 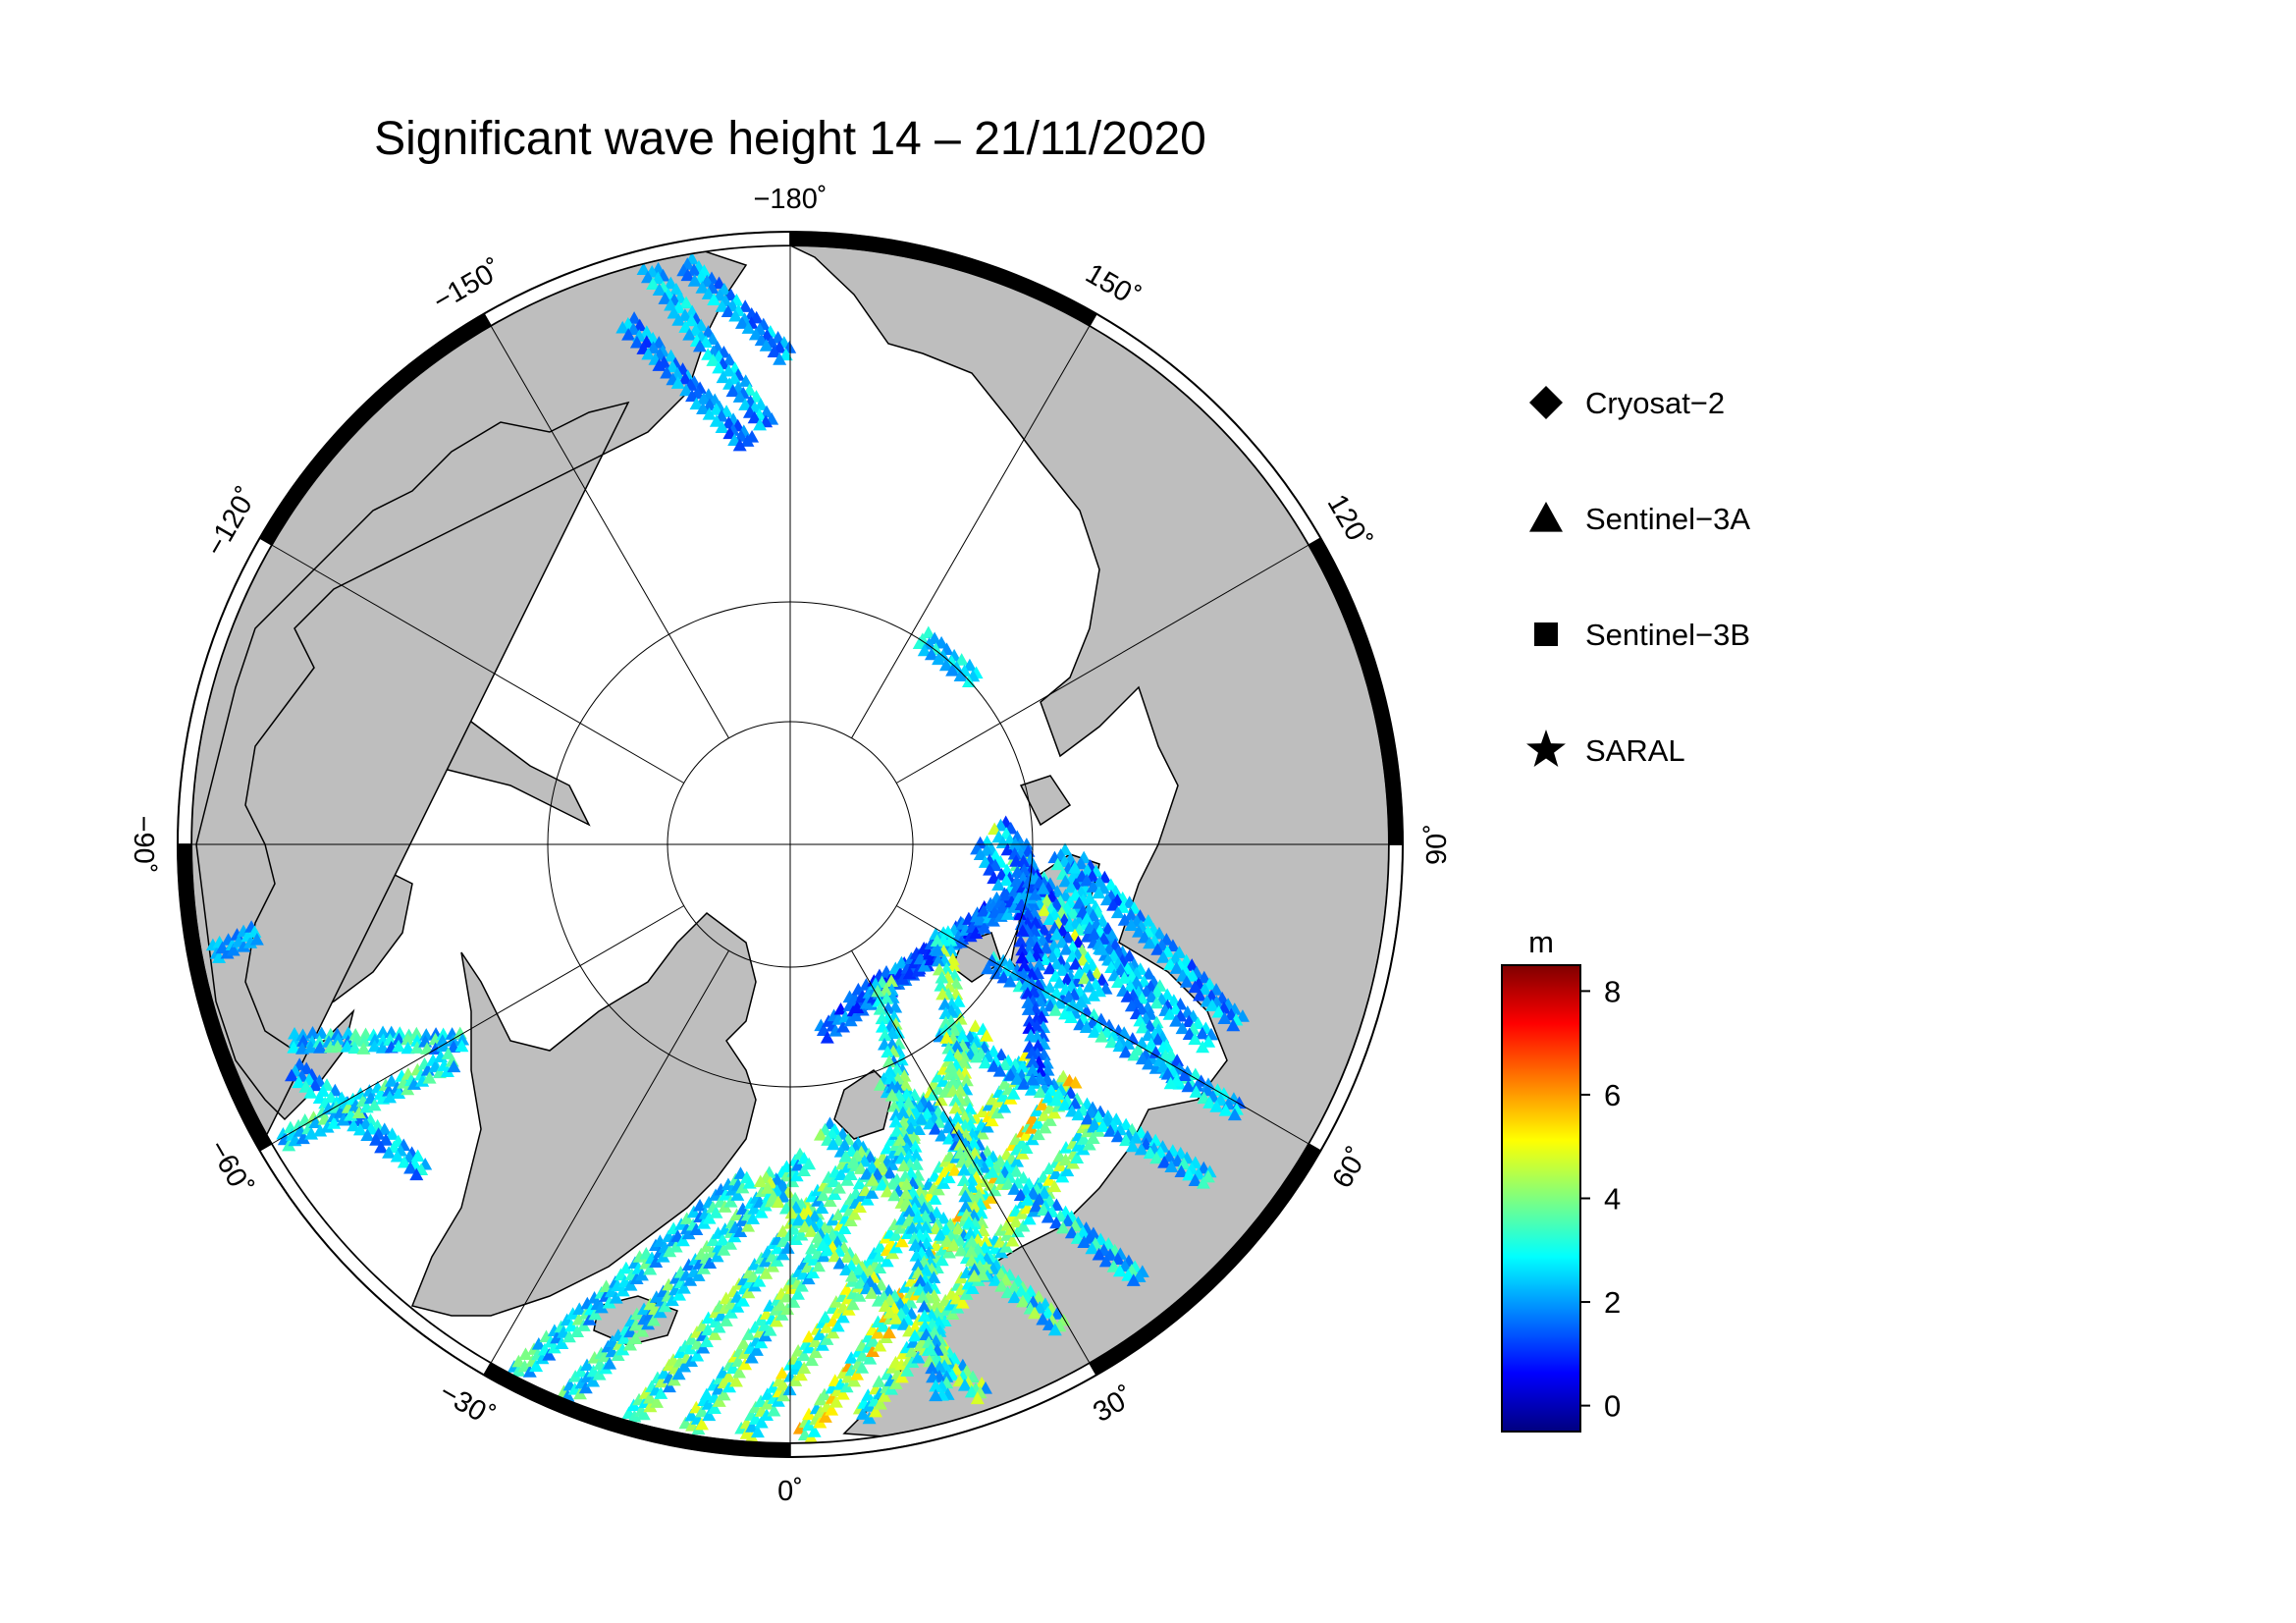 I want to click on square-icon, so click(x=1546, y=634).